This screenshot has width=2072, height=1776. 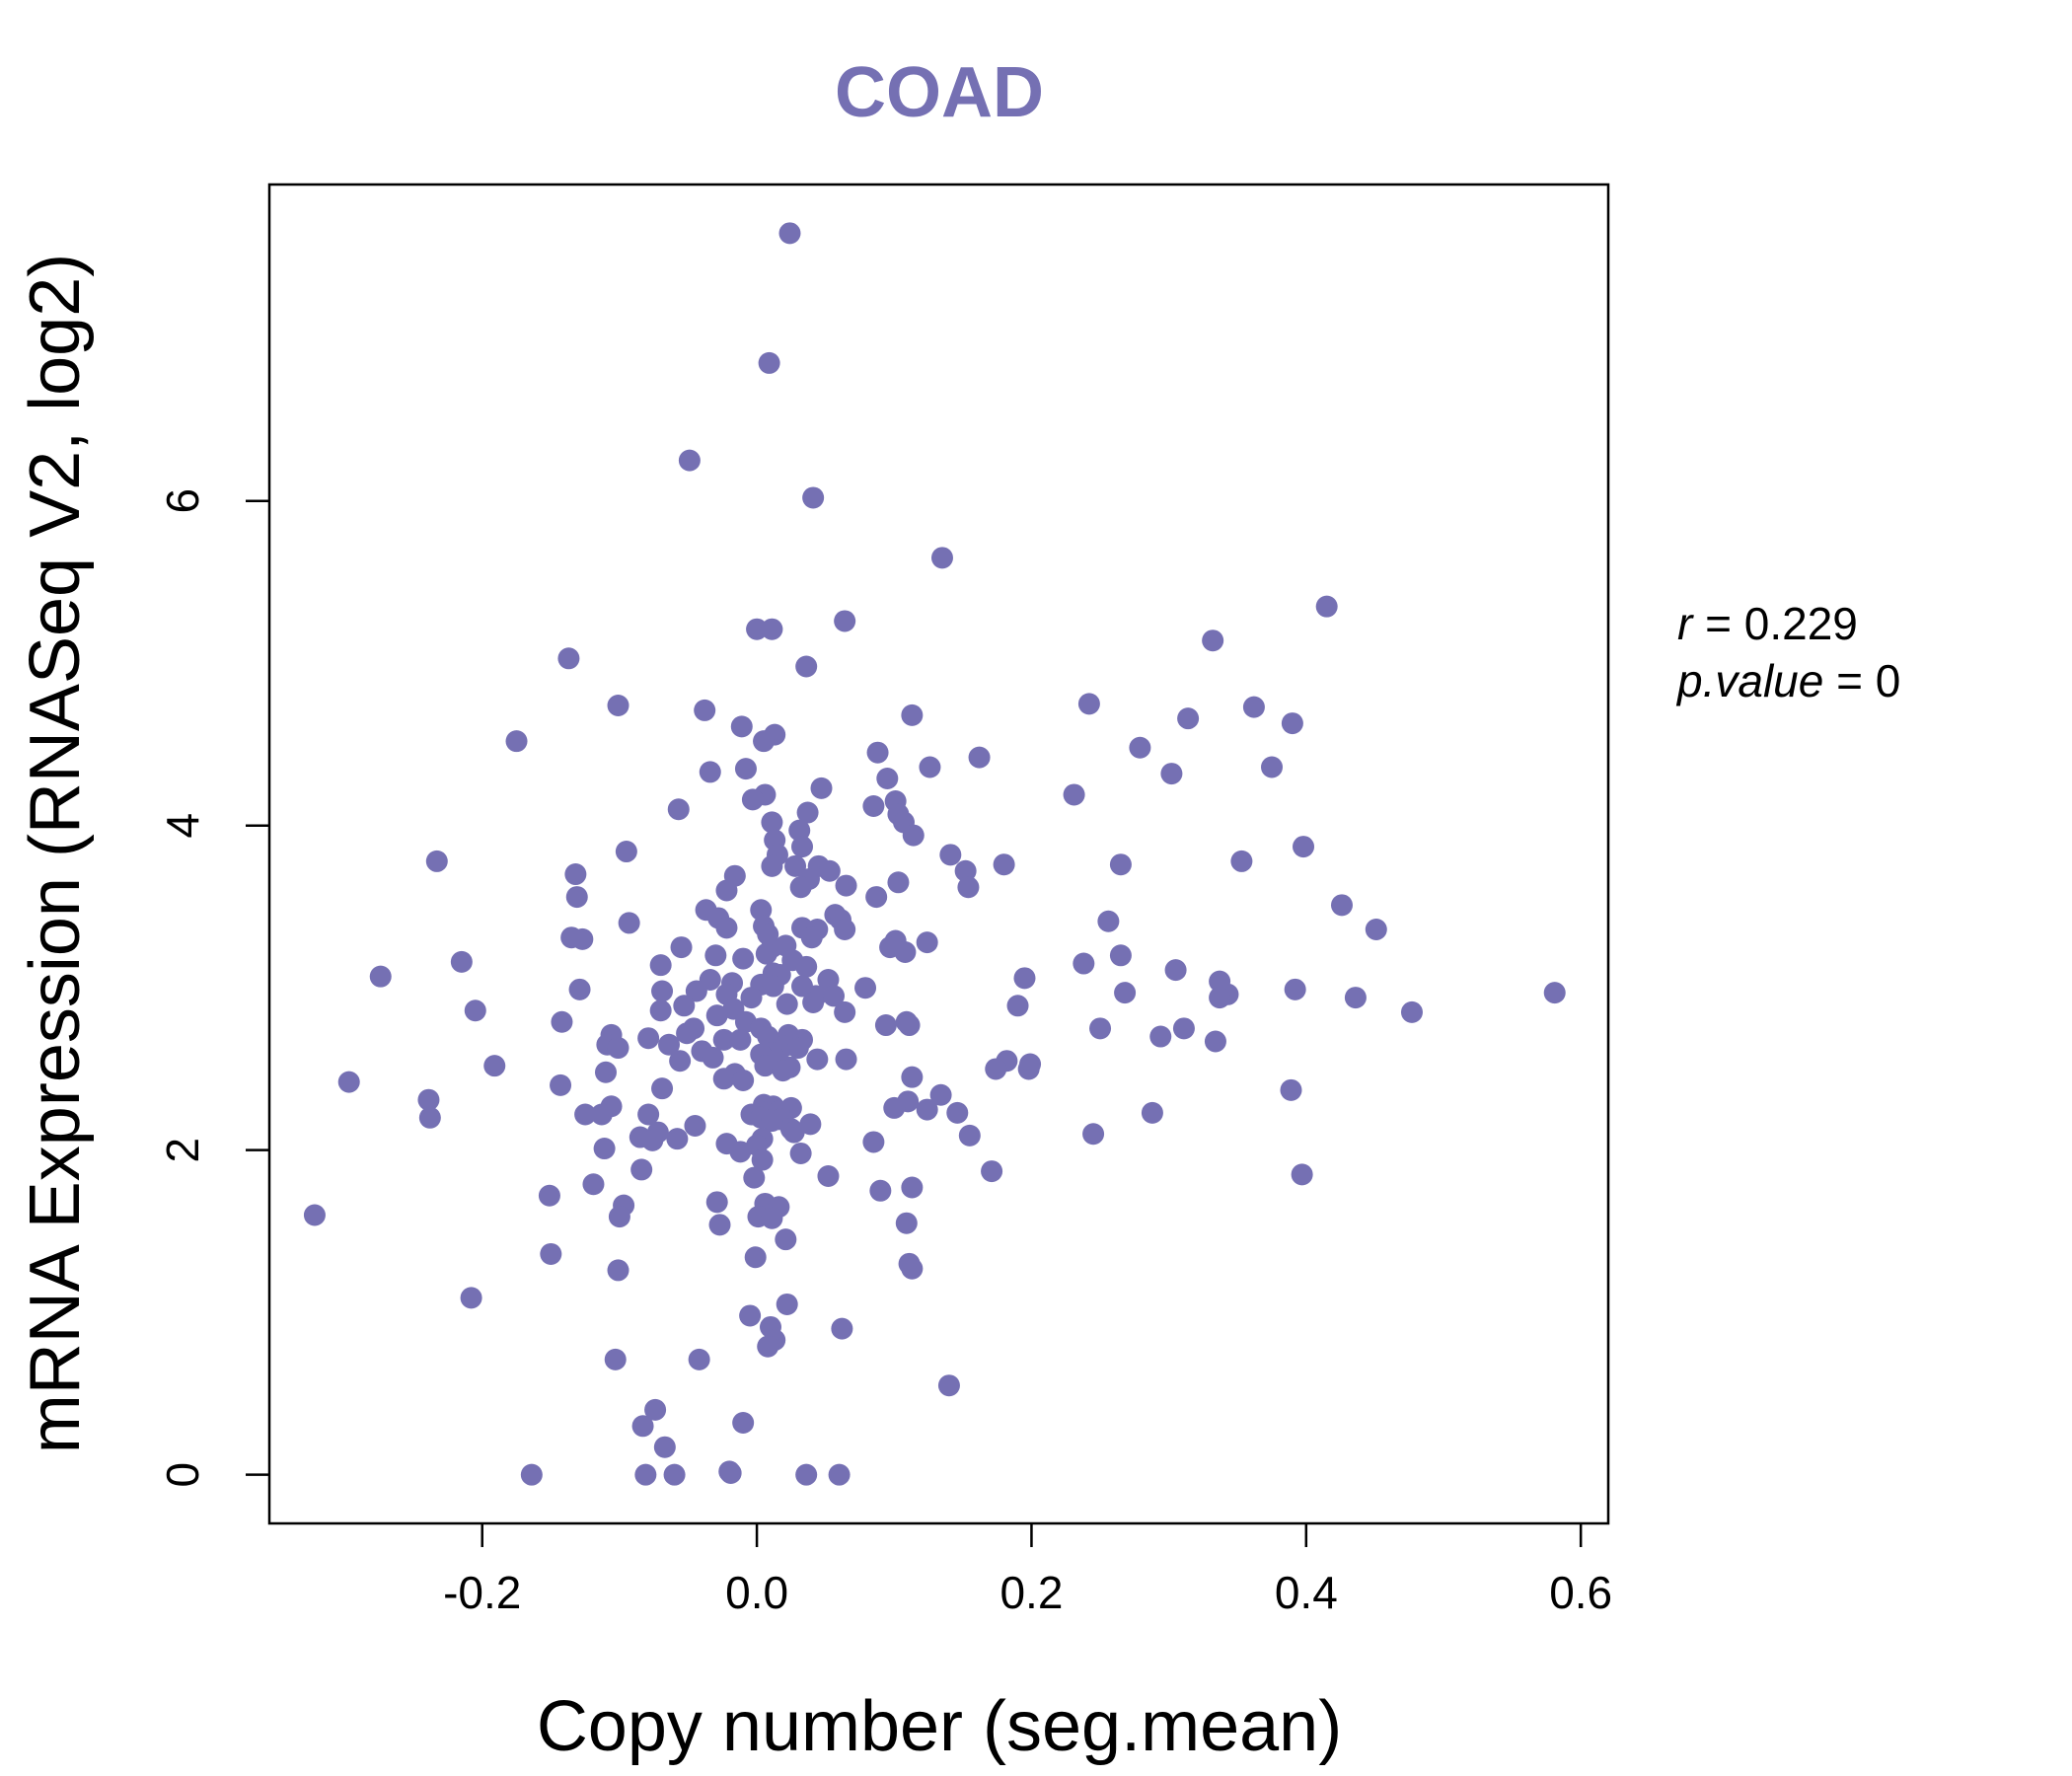 I want to click on y-tick-label: 2, so click(x=182, y=1150).